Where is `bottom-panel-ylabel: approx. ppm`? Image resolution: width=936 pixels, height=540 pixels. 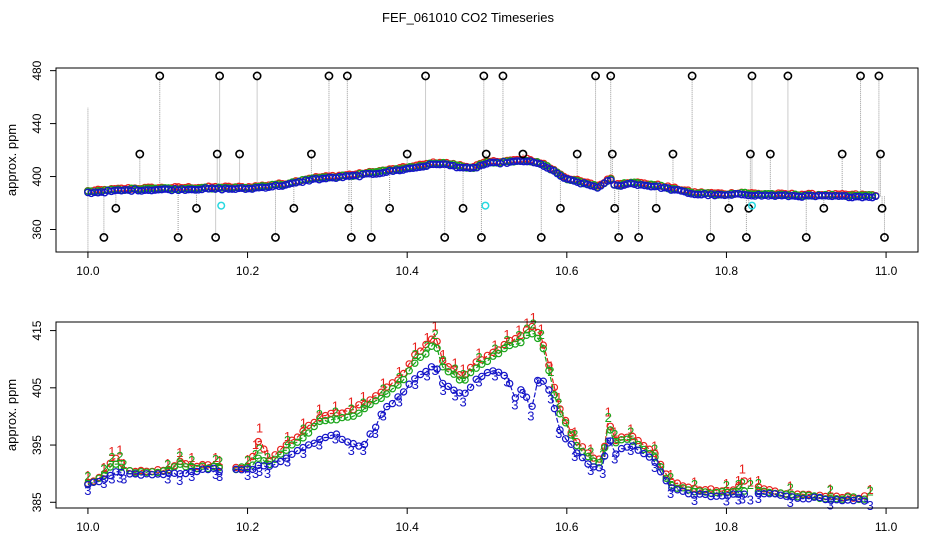
bottom-panel-ylabel: approx. ppm is located at coordinates (11, 415).